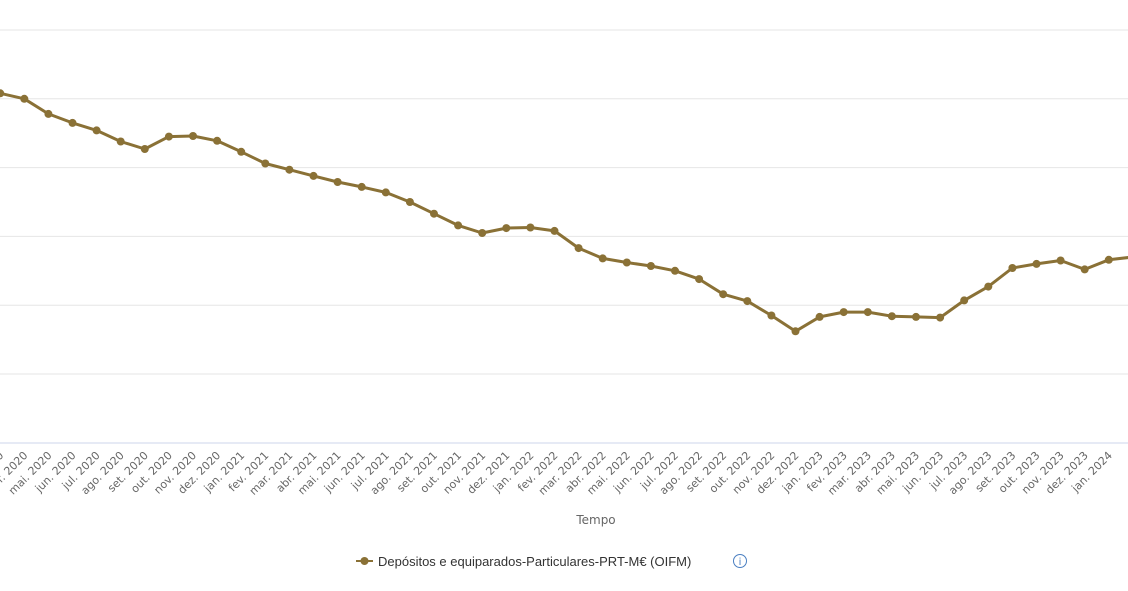 This screenshot has height=591, width=1128. I want to click on x-axis-title: Tempo, so click(595, 520).